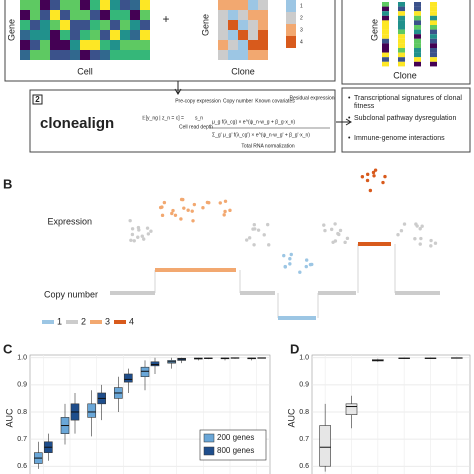  I want to click on row-label: Copy number, so click(71, 294).